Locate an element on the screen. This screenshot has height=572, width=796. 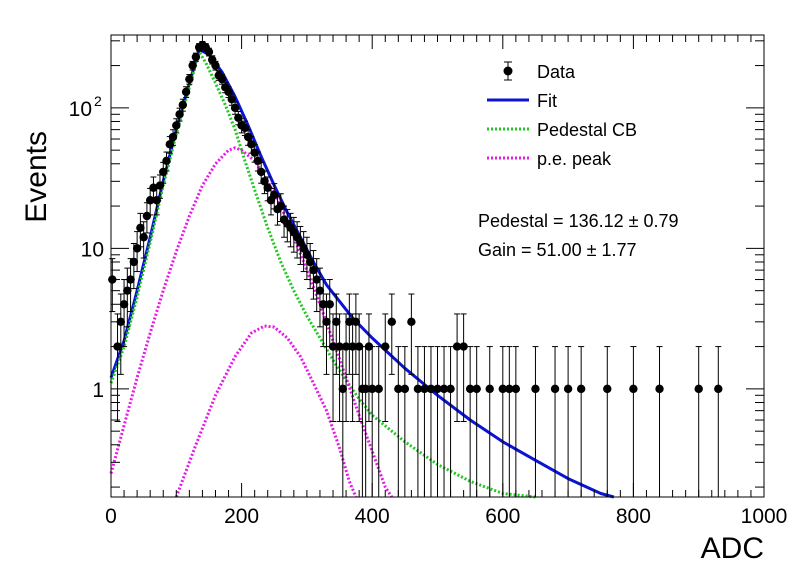
x-tick-label: 0 is located at coordinates (111, 516).